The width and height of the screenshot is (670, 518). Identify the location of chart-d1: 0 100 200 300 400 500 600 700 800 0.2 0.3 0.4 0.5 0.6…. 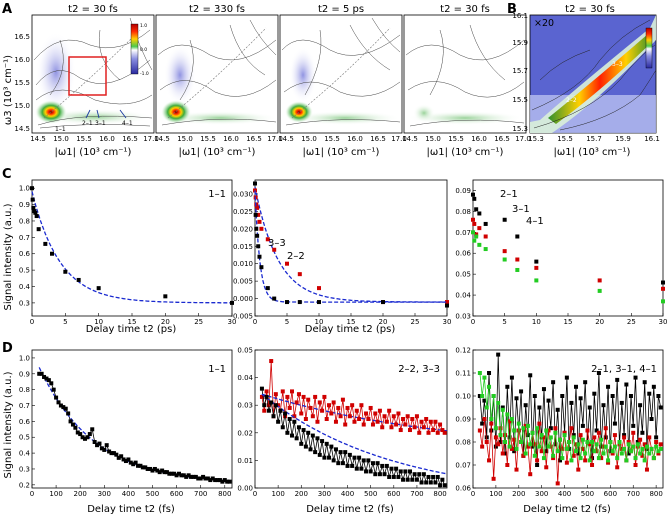
(126, 423).